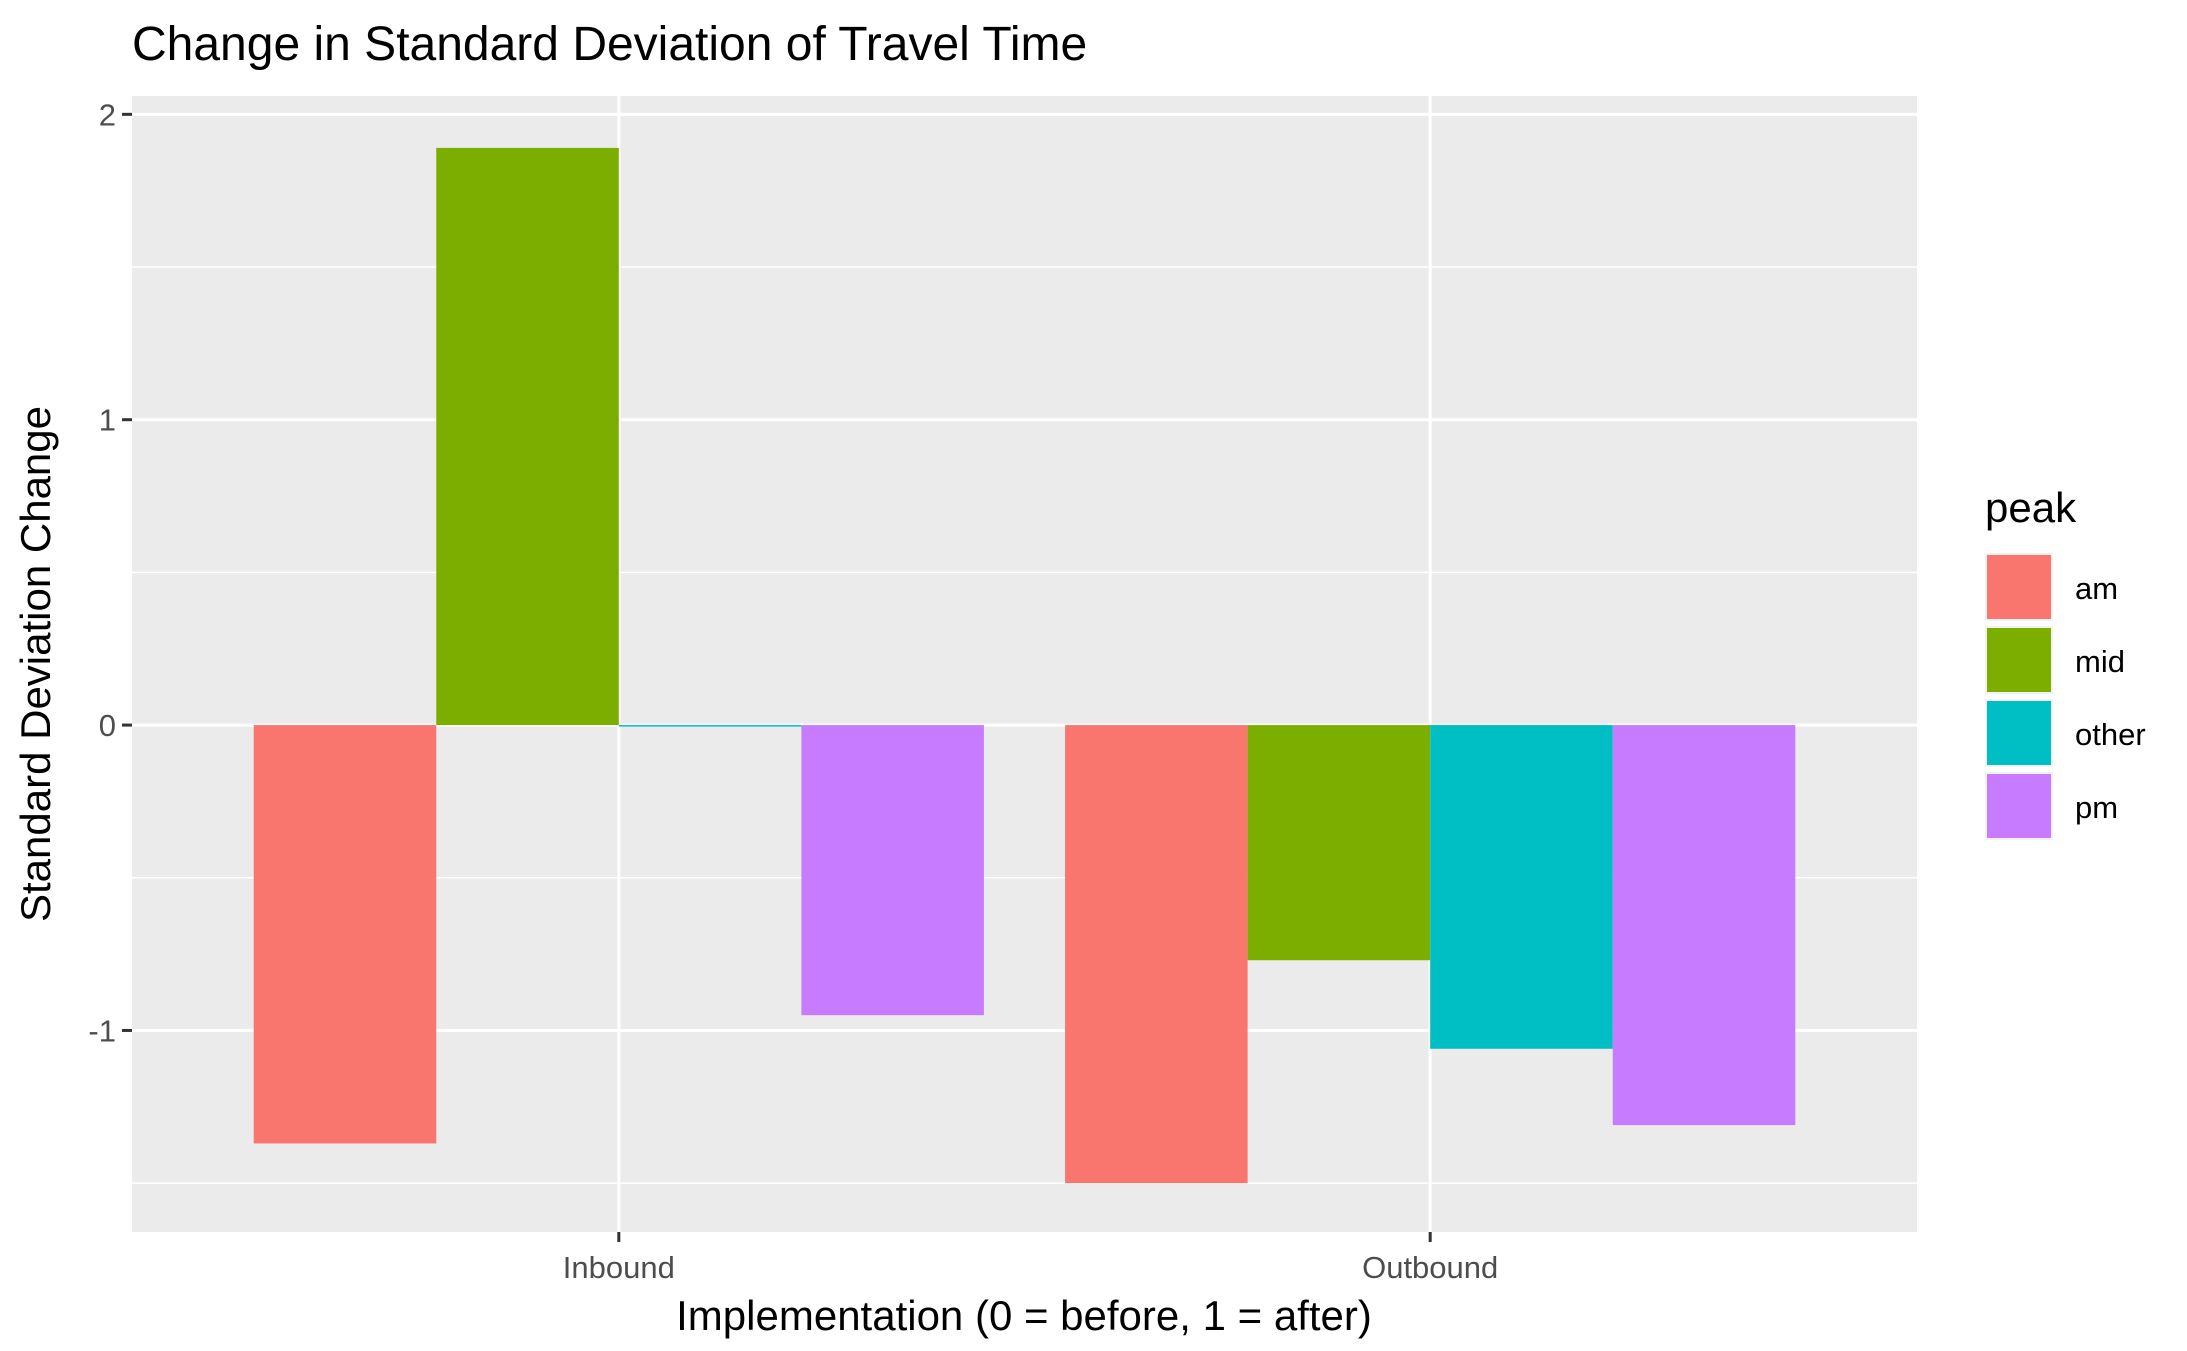  I want to click on bar-mid-inbound, so click(527, 436).